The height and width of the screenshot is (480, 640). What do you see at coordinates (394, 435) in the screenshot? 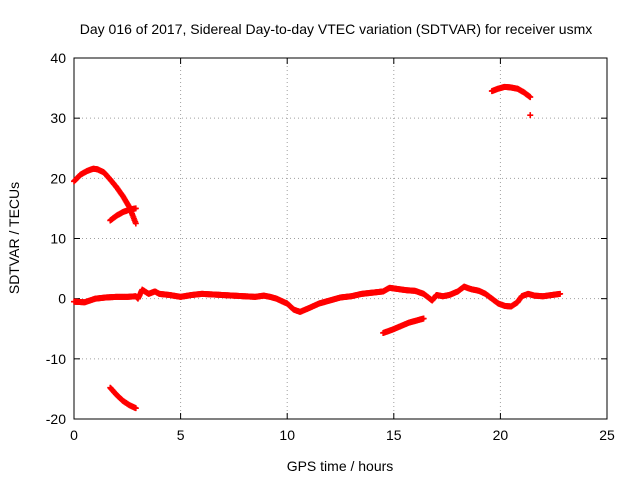
I see `x-tick-label: 15` at bounding box center [394, 435].